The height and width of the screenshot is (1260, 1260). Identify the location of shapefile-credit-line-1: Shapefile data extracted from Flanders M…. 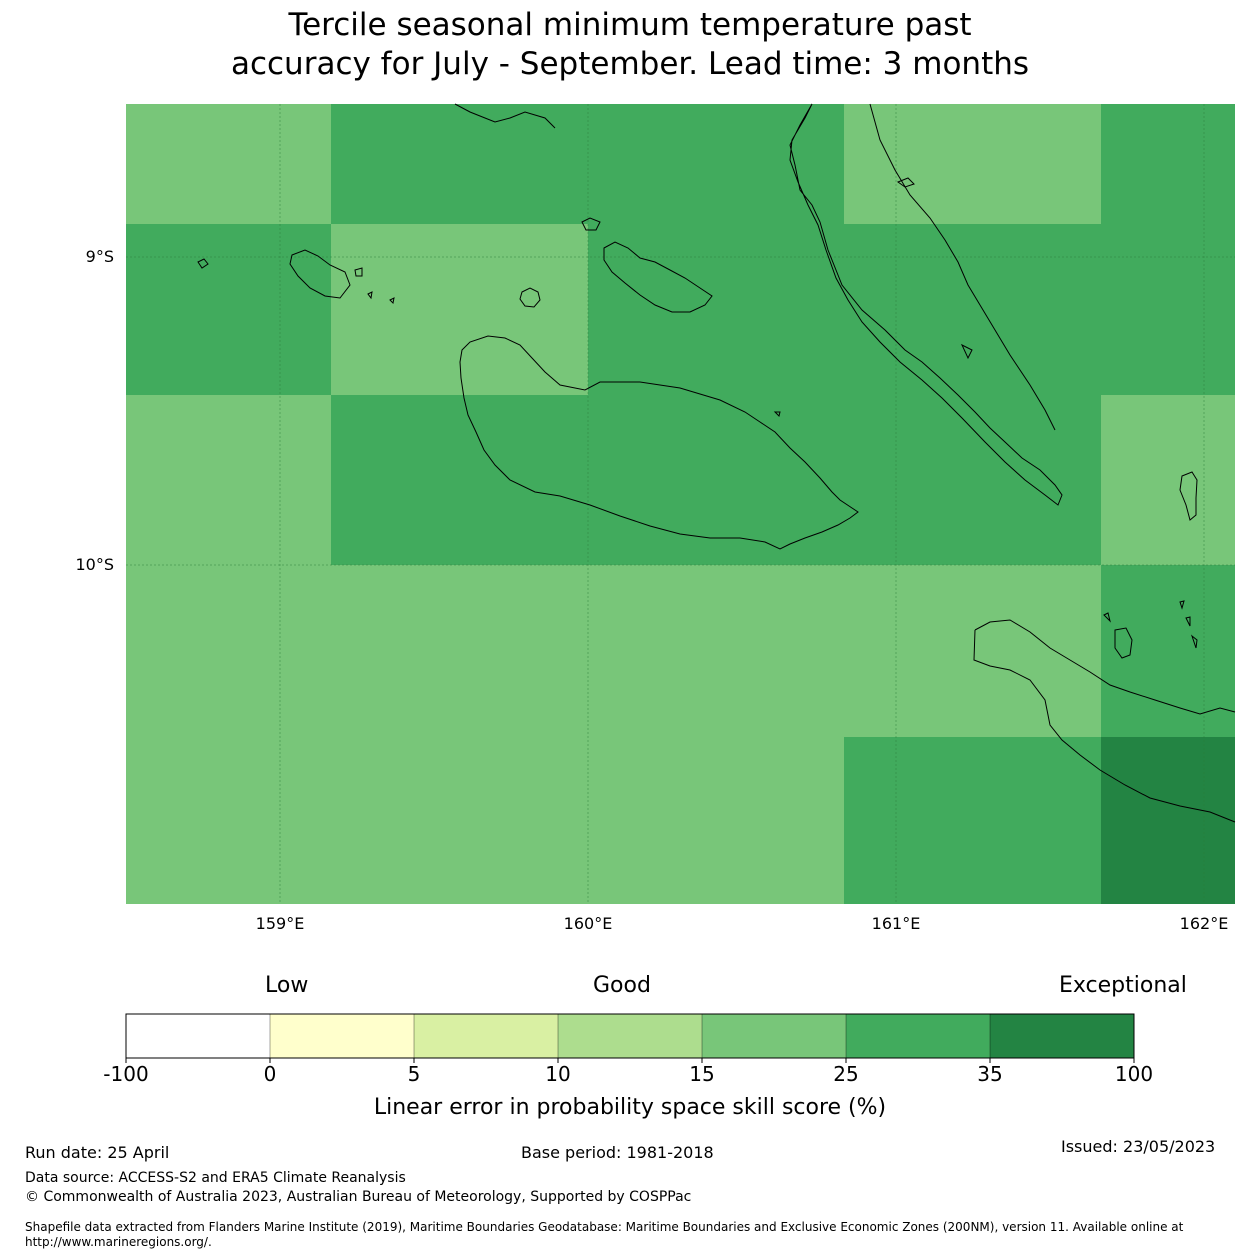
(604, 1227).